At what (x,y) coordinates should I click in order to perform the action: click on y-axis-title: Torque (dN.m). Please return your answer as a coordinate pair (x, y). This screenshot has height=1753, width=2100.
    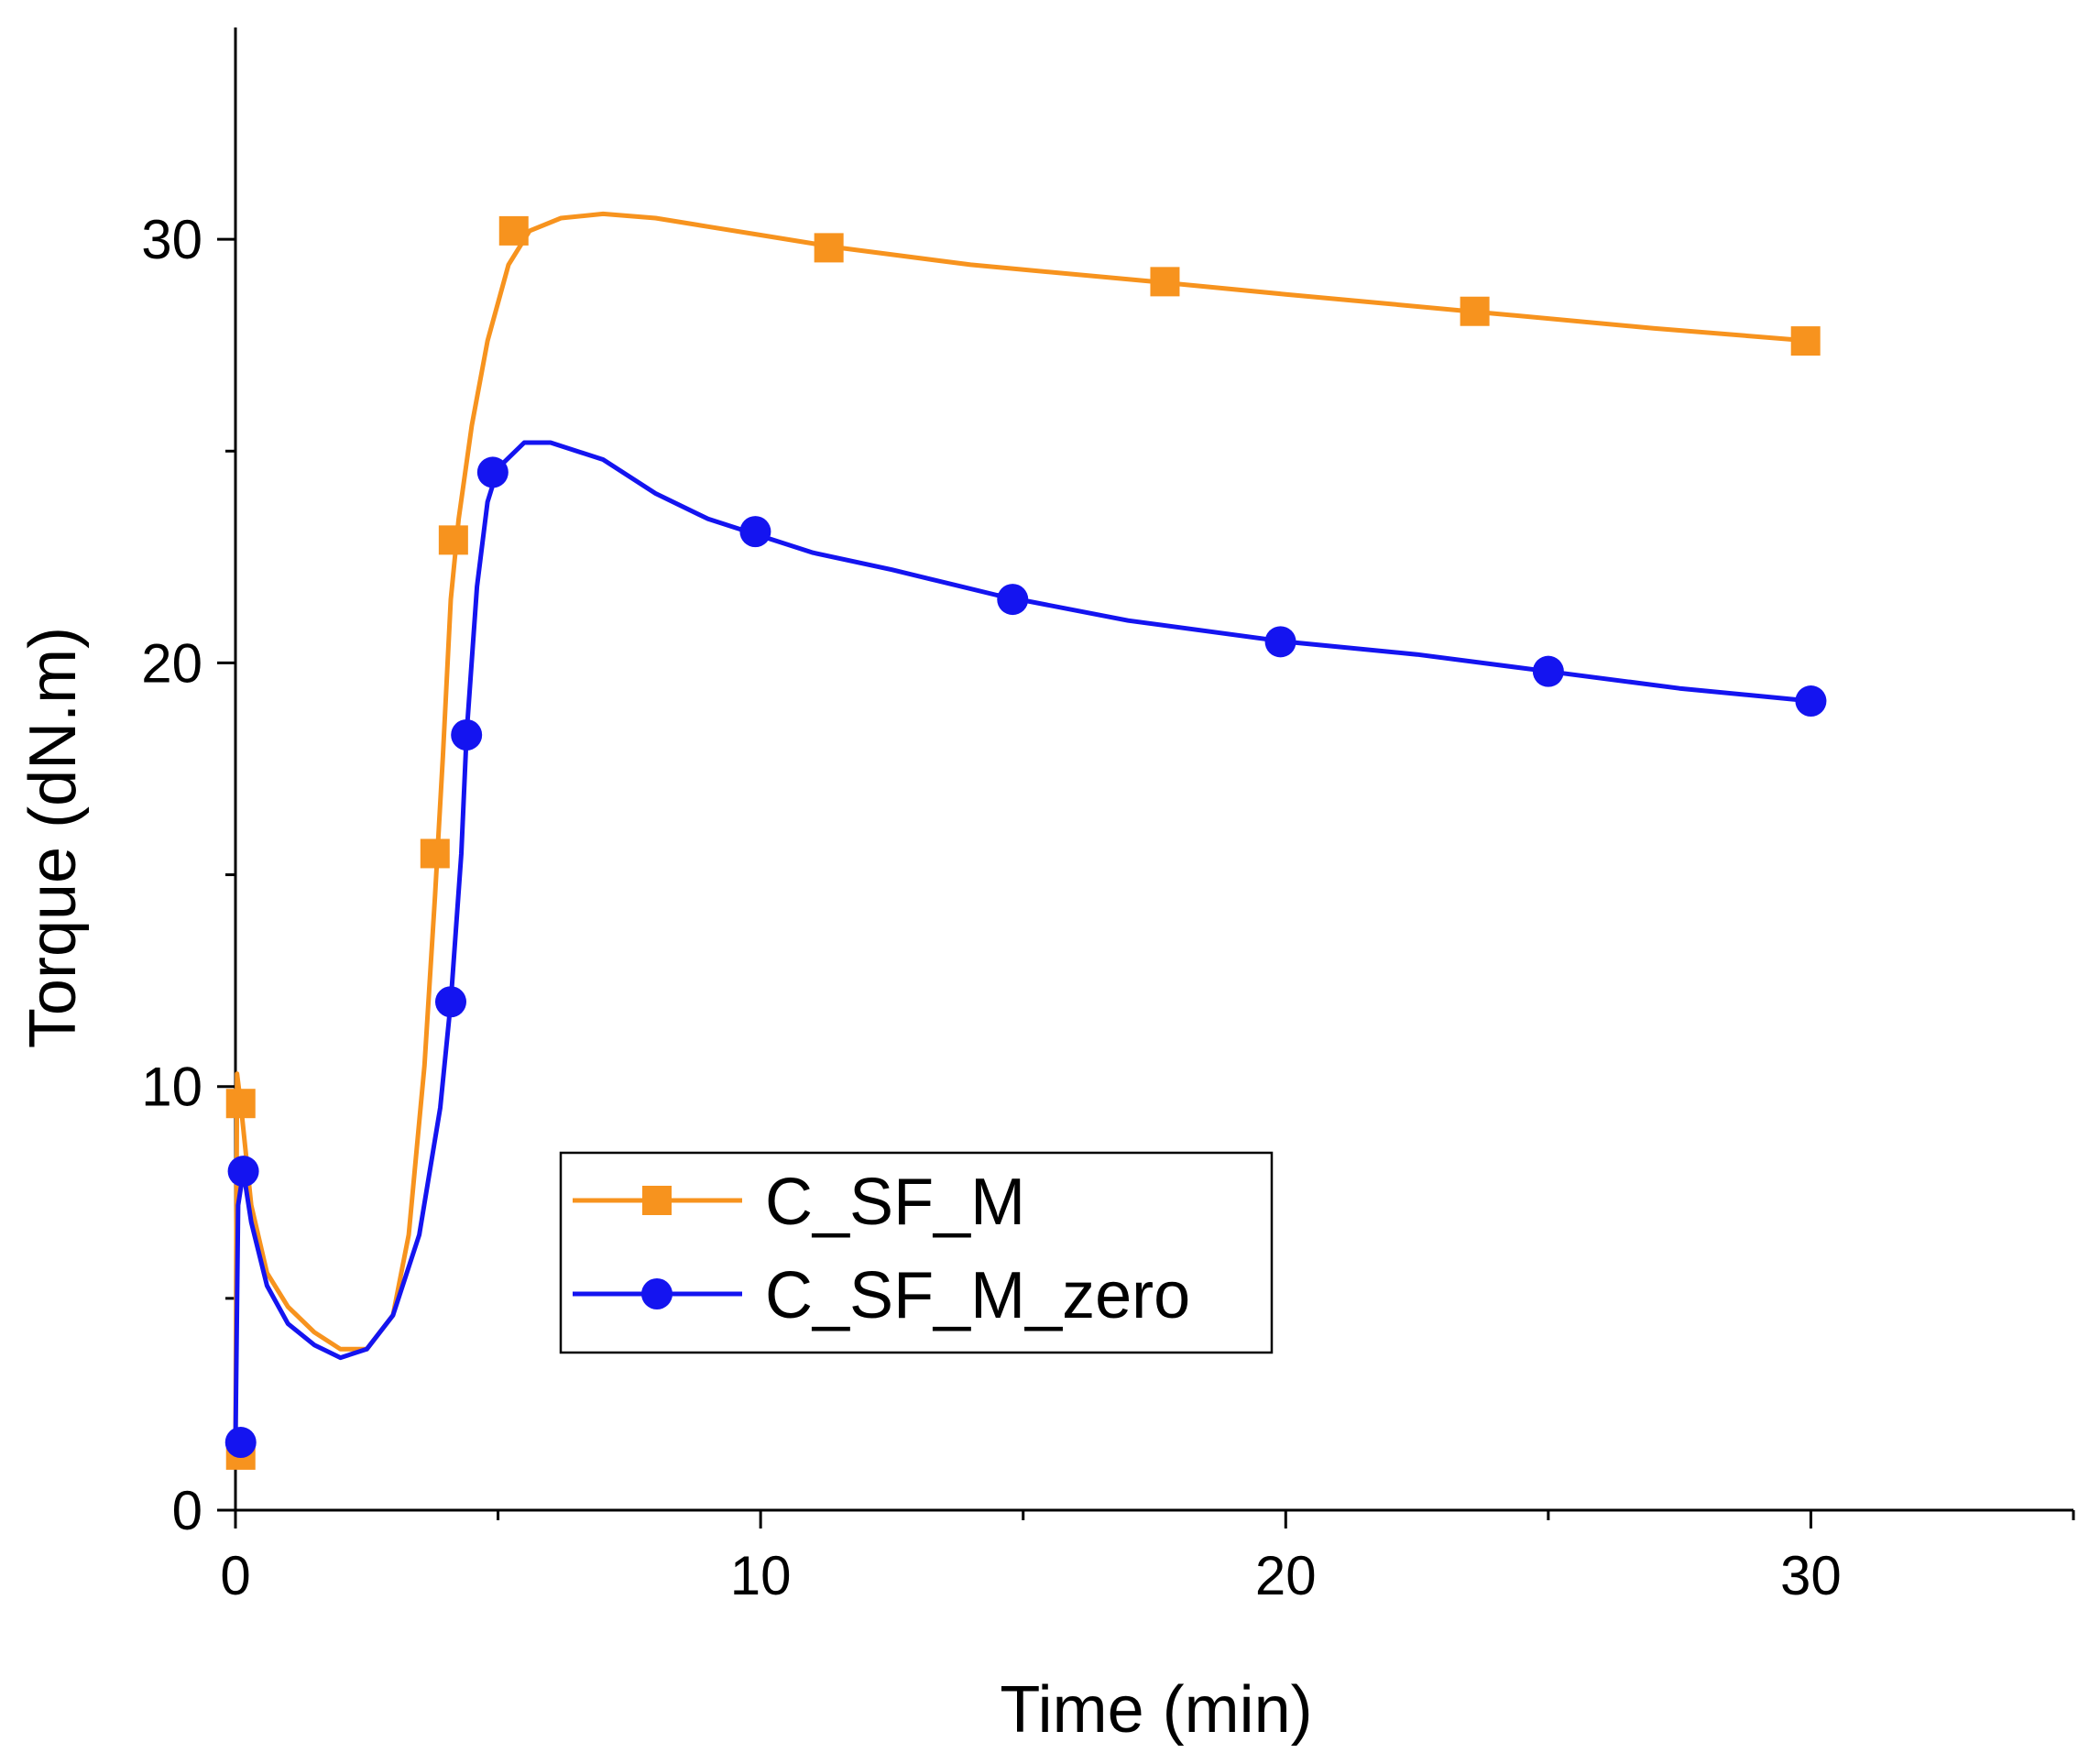
    Looking at the image, I should click on (53, 837).